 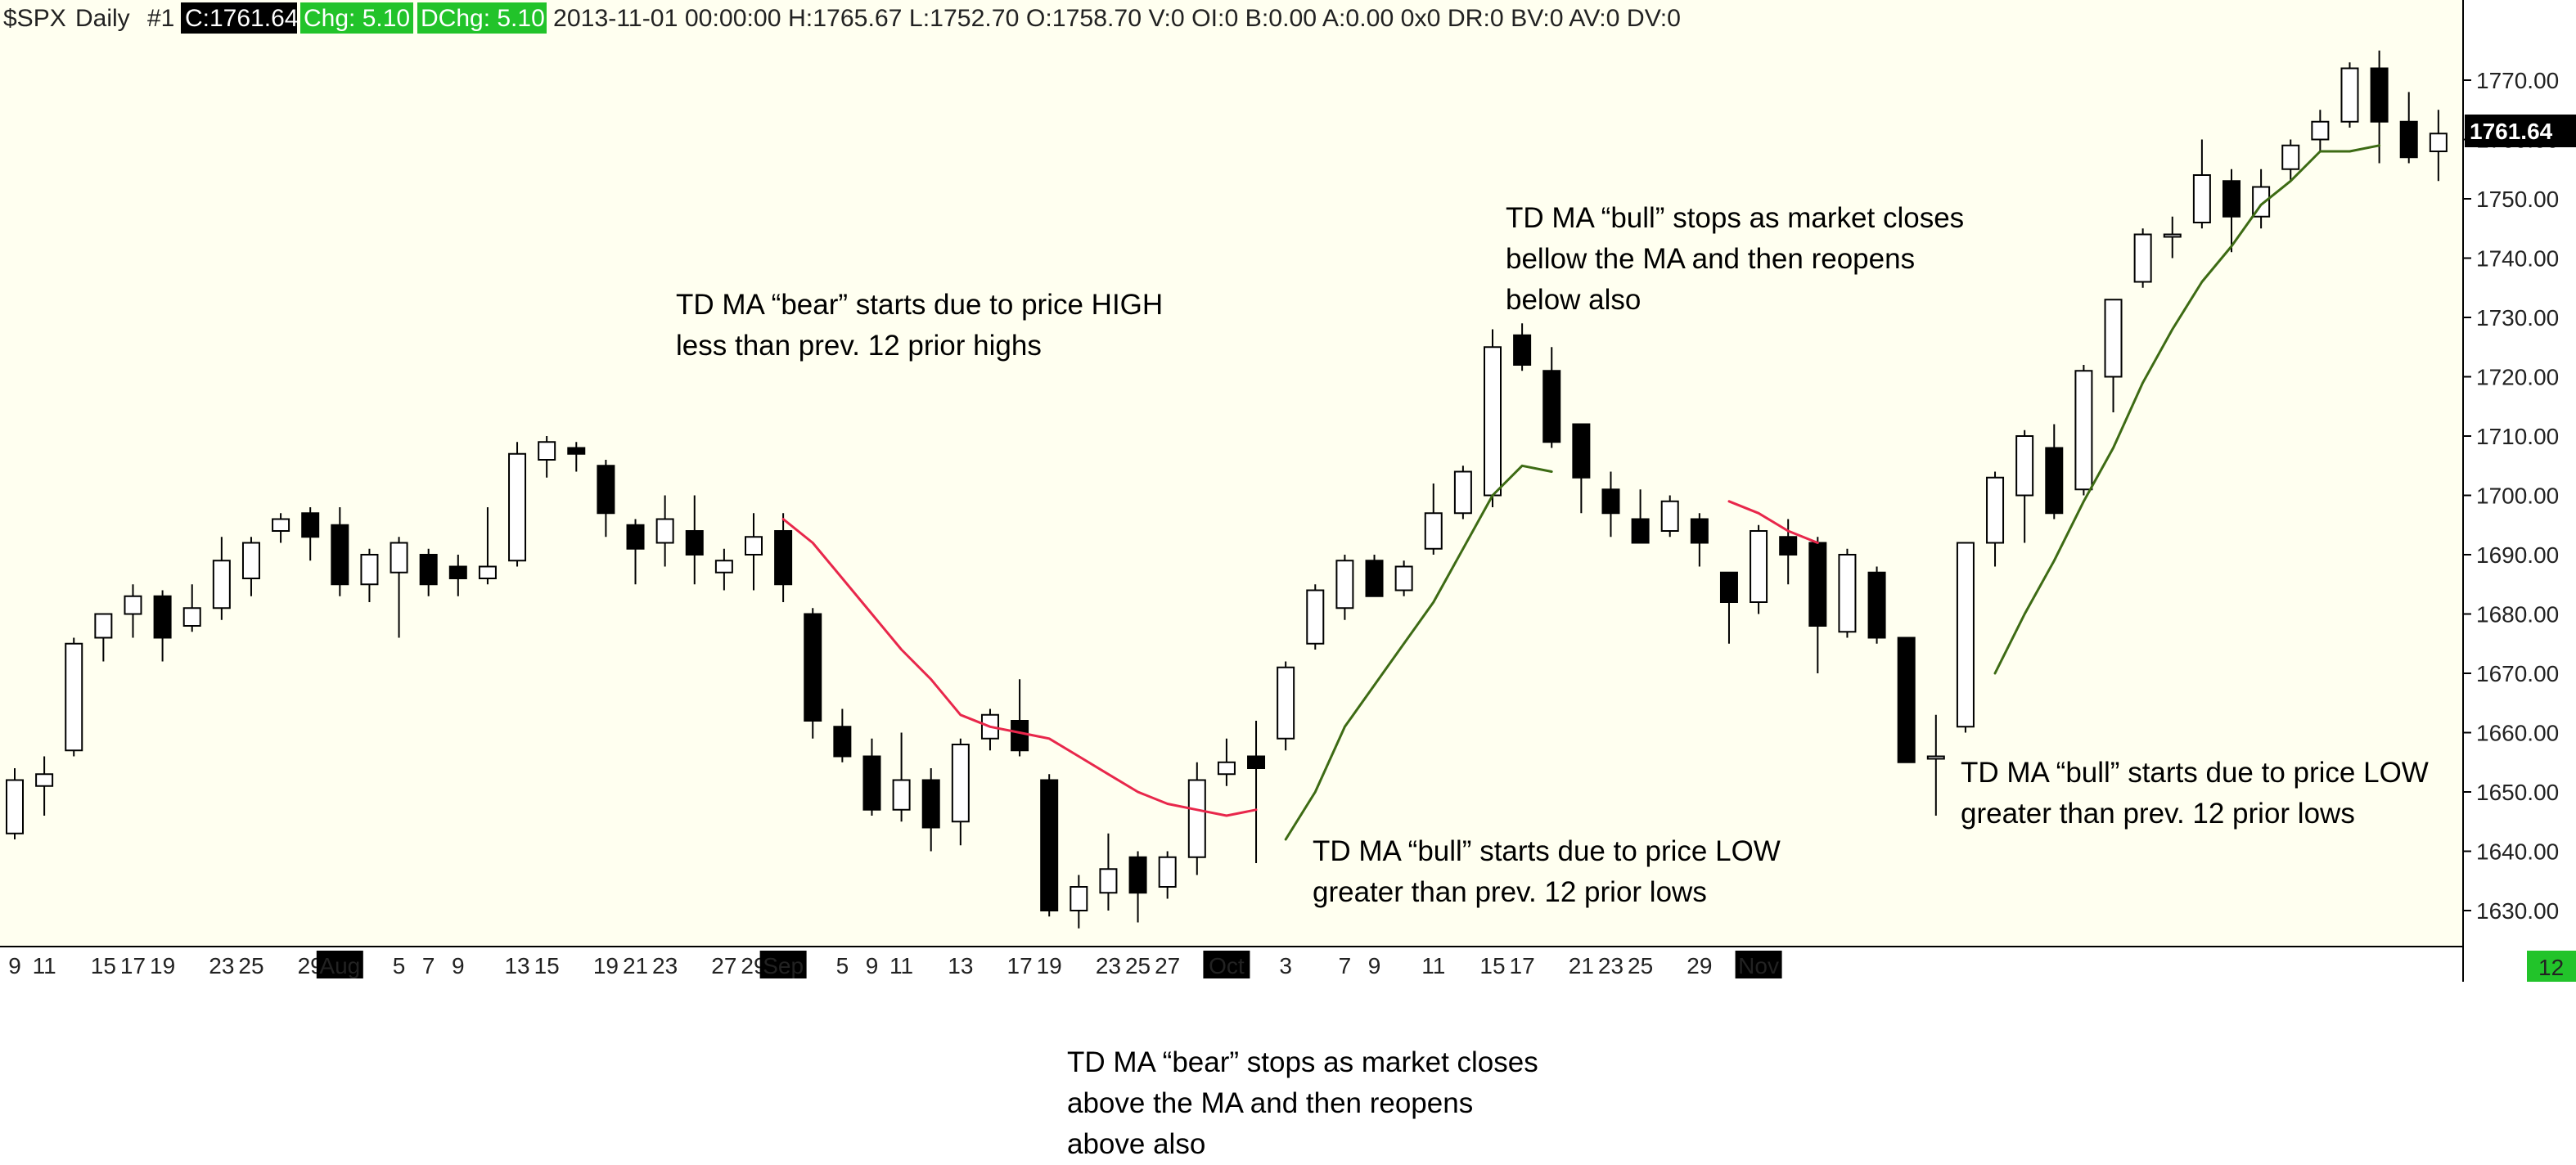 What do you see at coordinates (2518, 318) in the screenshot?
I see `y-tick-label: 1730.00` at bounding box center [2518, 318].